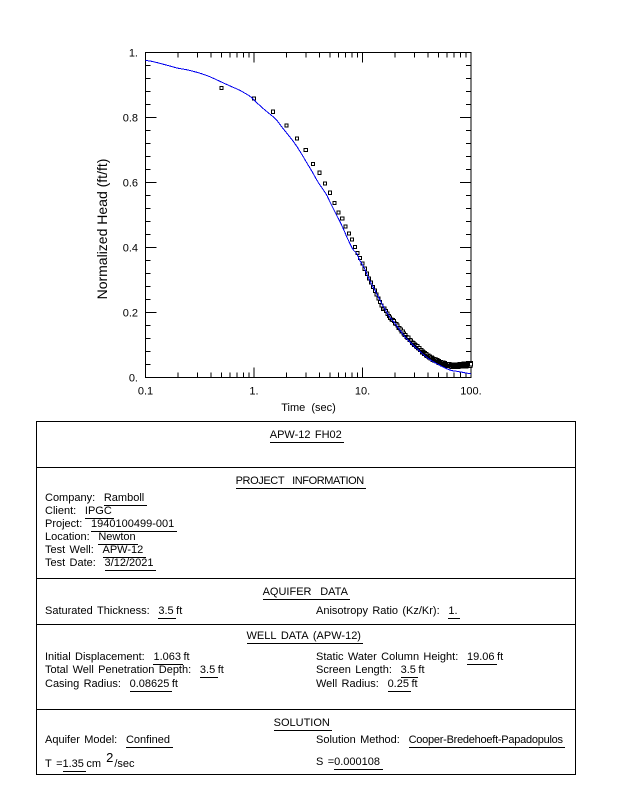 The width and height of the screenshot is (618, 800). Describe the element at coordinates (145, 392) in the screenshot. I see `svg-text: 0.1` at that location.